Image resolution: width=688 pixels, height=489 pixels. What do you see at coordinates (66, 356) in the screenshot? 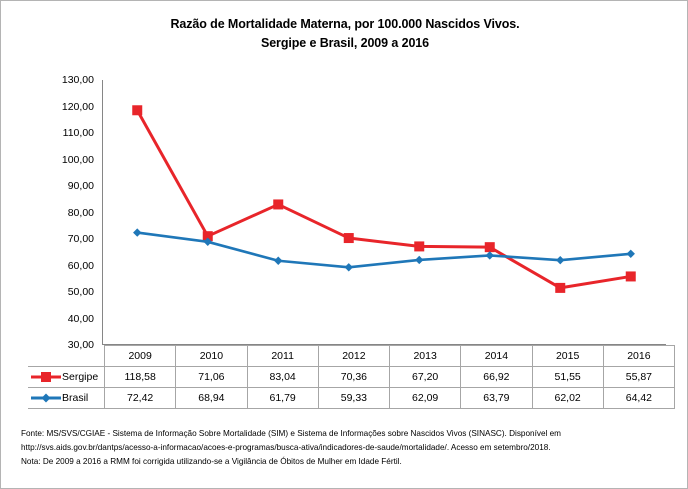
I see `table-corner-blank` at bounding box center [66, 356].